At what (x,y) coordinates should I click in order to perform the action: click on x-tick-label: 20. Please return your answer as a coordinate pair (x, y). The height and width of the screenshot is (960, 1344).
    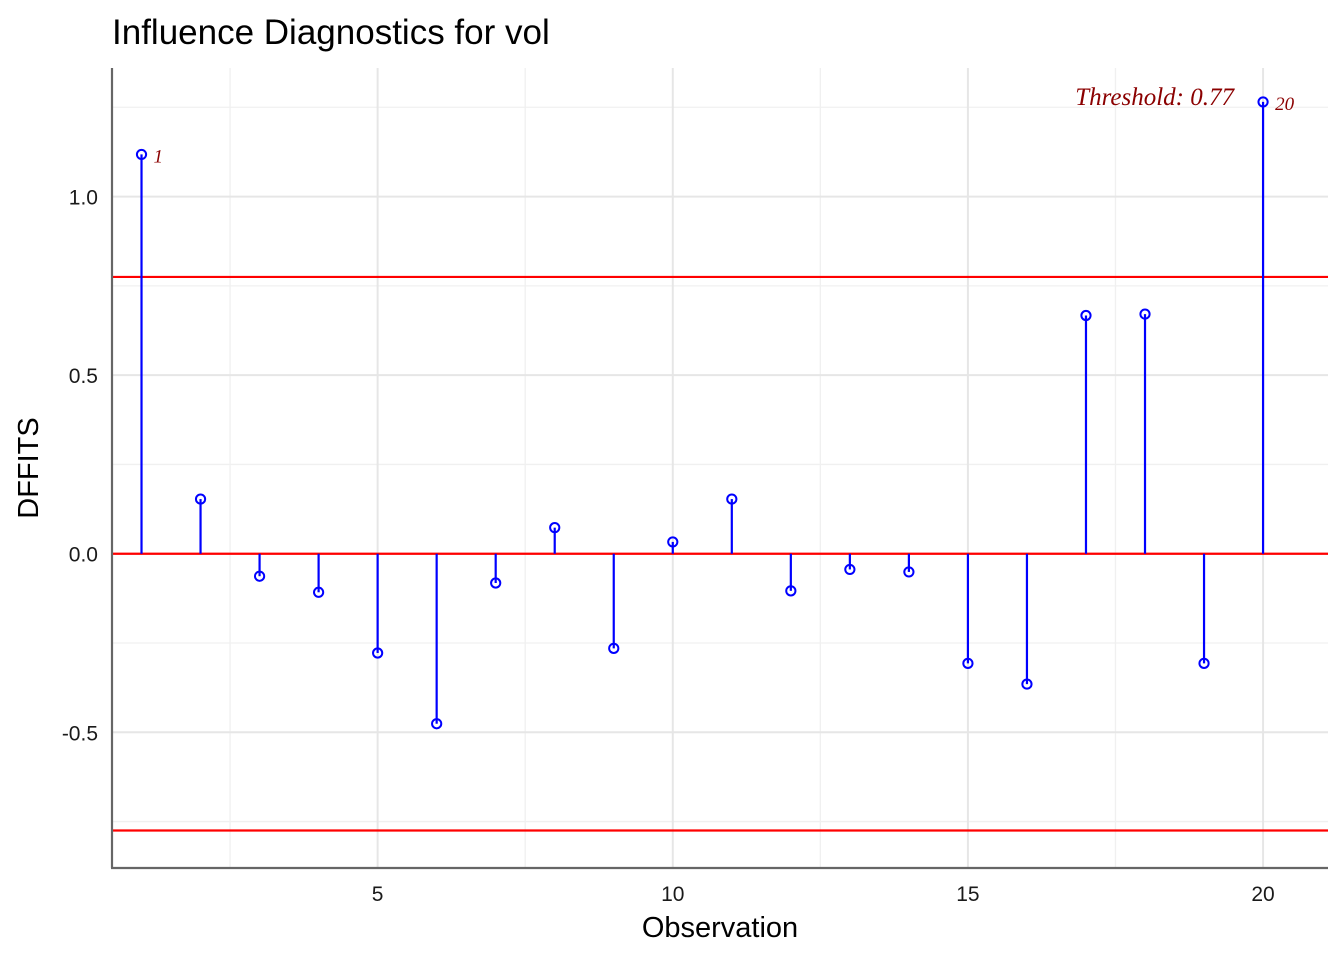
    Looking at the image, I should click on (1262, 894).